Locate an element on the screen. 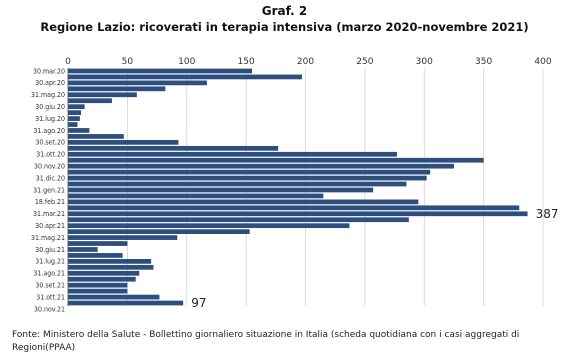 This screenshot has width=569, height=363. x-tick-label: 250 is located at coordinates (364, 62).